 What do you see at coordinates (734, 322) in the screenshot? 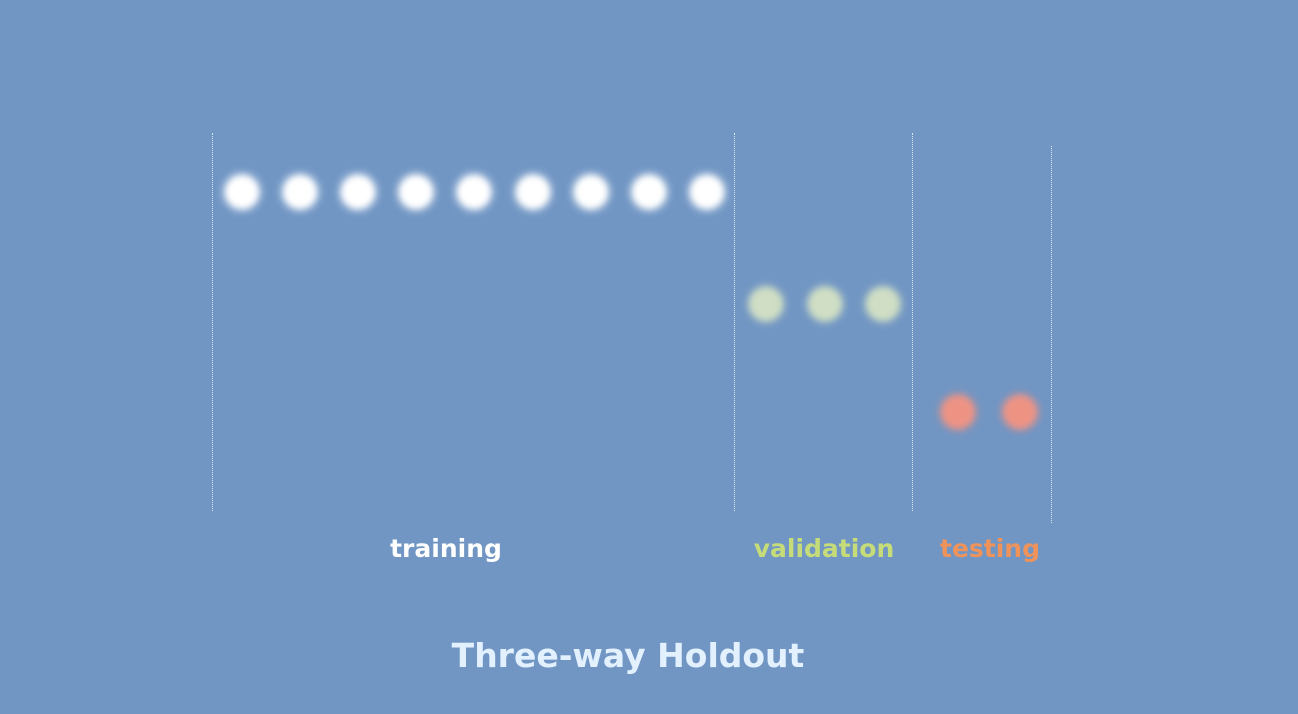
I see `divider-training-validation` at bounding box center [734, 322].